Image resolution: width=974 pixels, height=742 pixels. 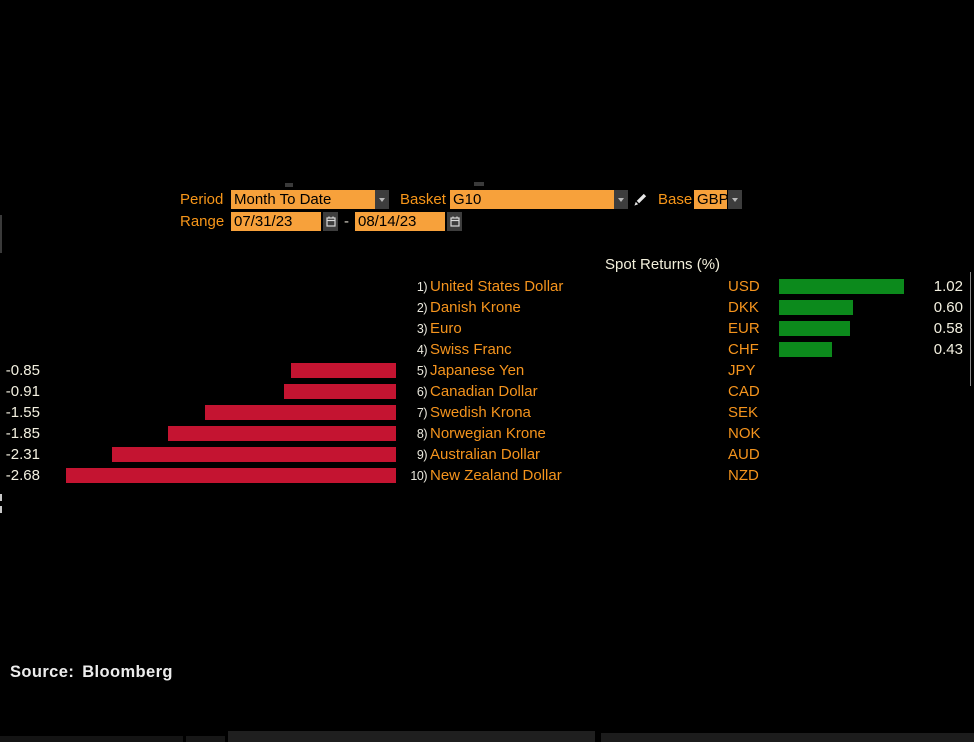 I want to click on currency-item-dkk: 2) Danish Krone, so click(x=460, y=308).